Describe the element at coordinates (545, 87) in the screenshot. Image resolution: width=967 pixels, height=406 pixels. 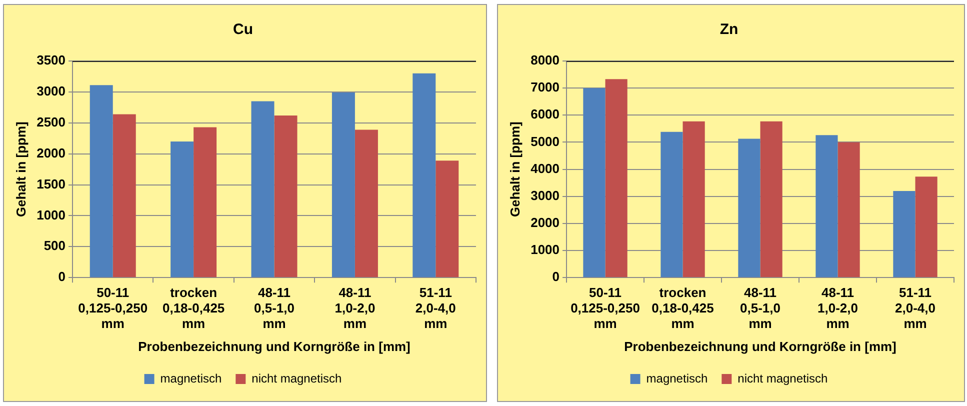
I see `y-tick-label: 7000` at that location.